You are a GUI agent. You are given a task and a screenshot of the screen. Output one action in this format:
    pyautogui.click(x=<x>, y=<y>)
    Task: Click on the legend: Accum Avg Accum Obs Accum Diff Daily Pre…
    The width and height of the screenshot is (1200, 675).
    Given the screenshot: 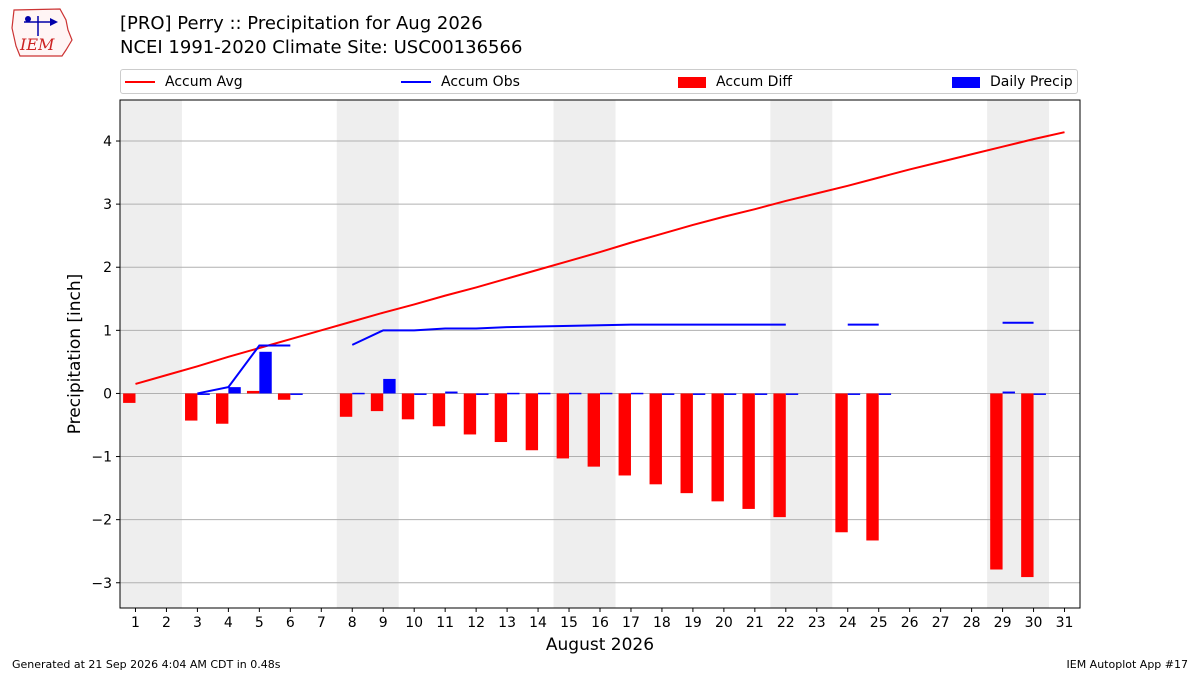 What is the action you would take?
    pyautogui.click(x=599, y=81)
    